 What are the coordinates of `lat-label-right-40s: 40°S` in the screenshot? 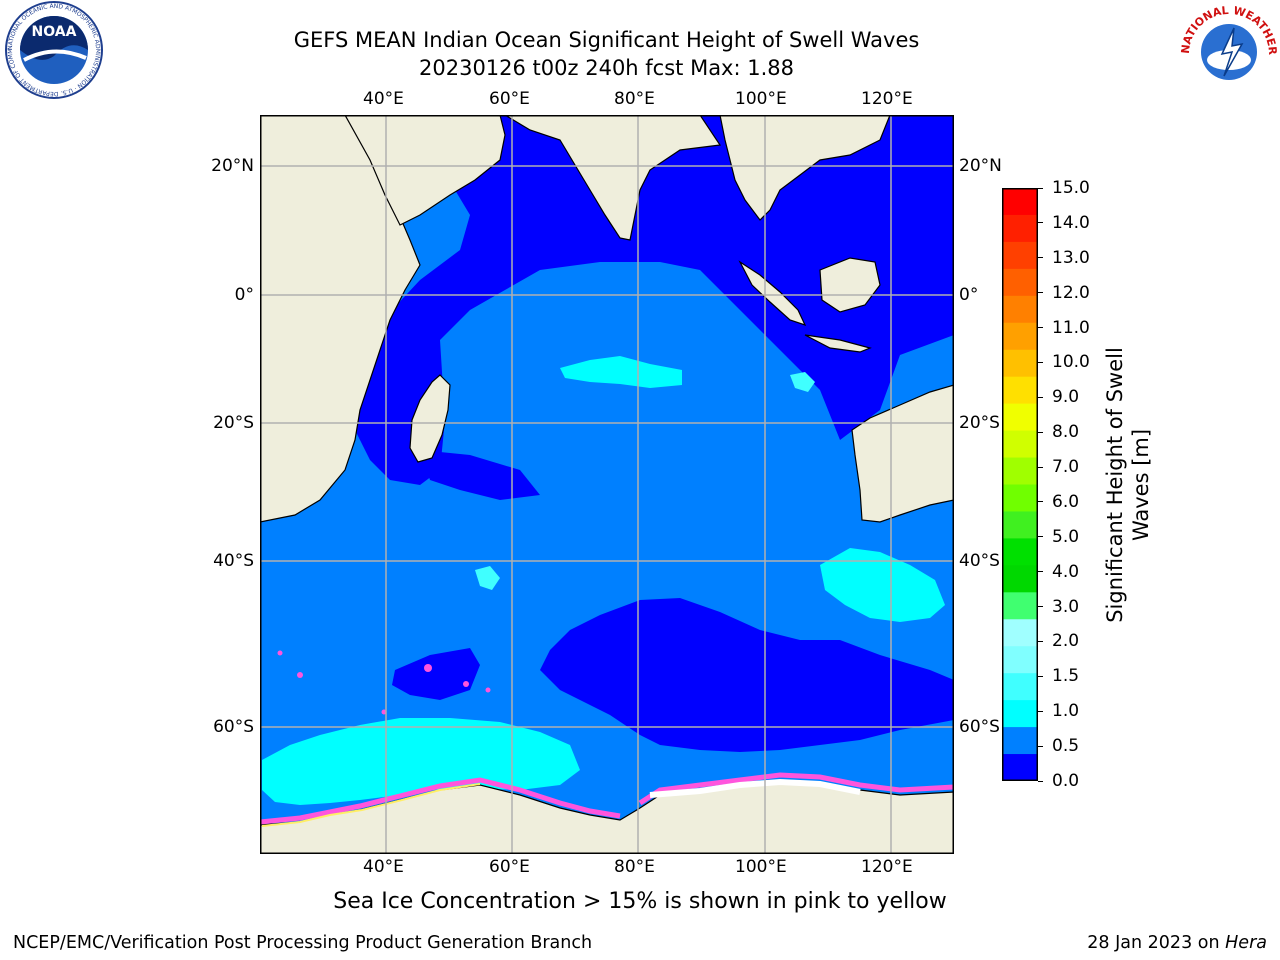 It's located at (979, 561).